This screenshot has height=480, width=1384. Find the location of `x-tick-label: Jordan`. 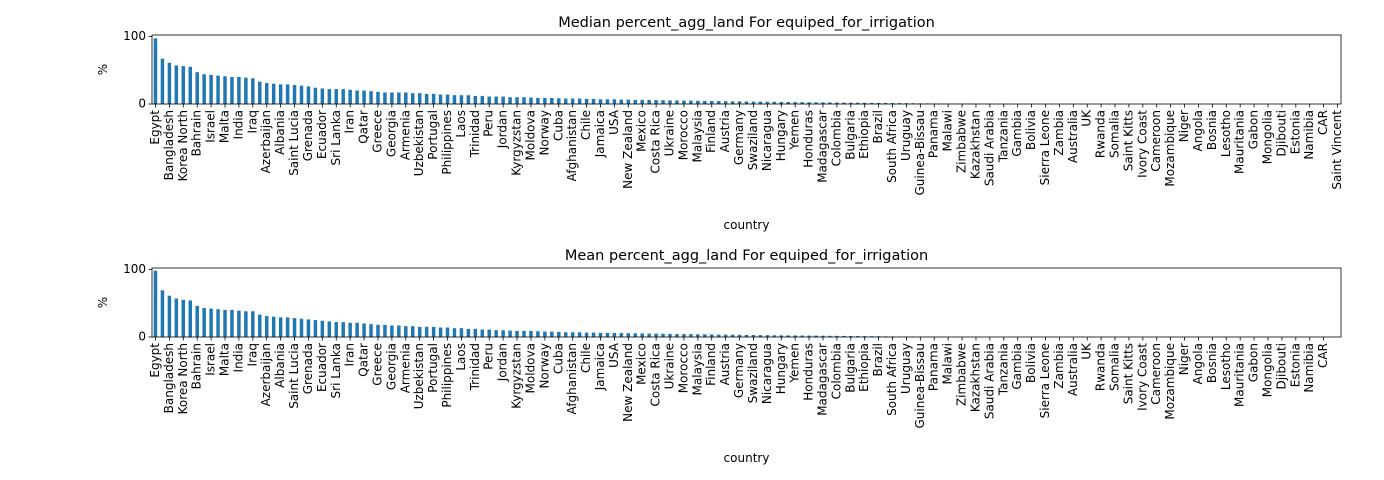

x-tick-label: Jordan is located at coordinates (503, 362).